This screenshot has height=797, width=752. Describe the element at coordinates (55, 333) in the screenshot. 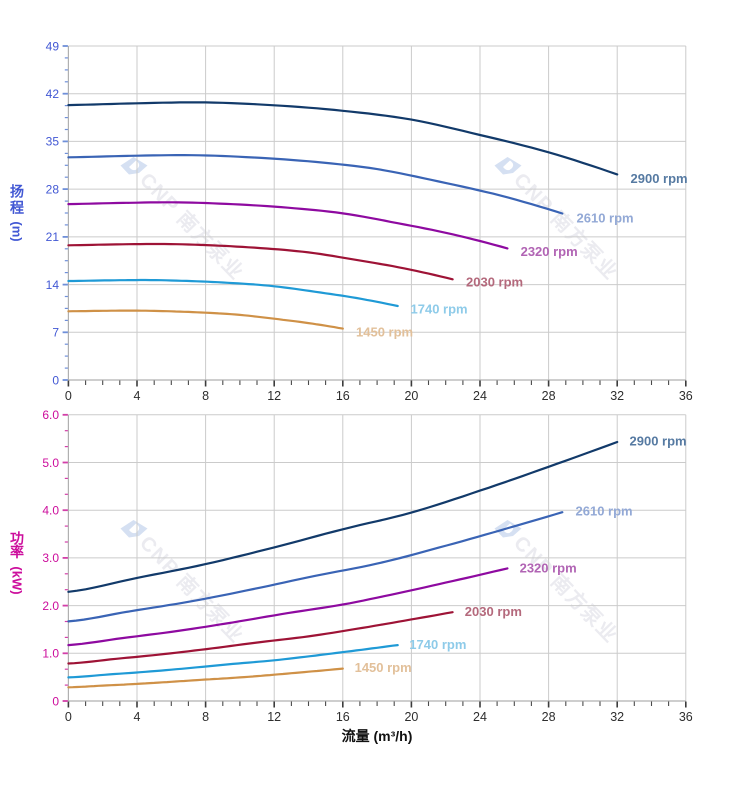

I see `svg-text: 7` at that location.